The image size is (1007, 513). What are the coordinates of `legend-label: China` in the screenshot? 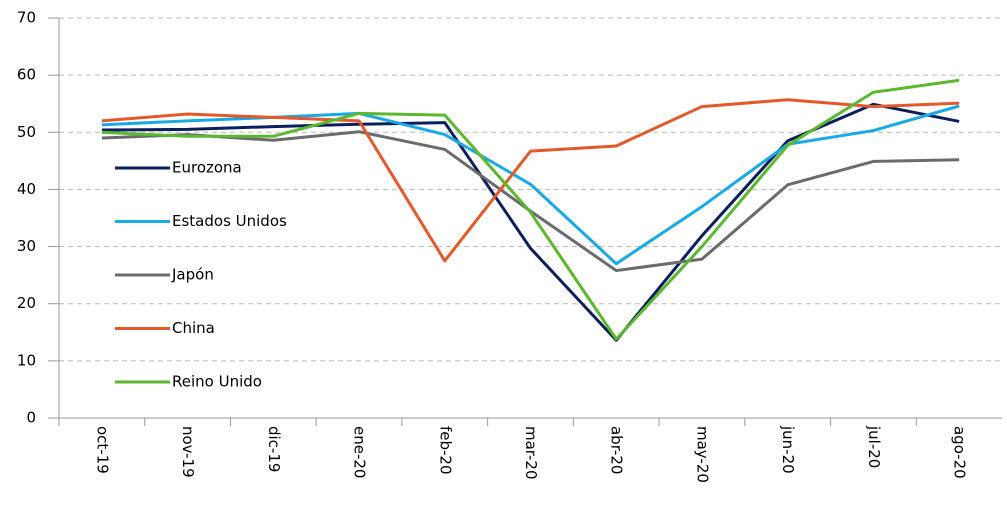 It's located at (193, 328).